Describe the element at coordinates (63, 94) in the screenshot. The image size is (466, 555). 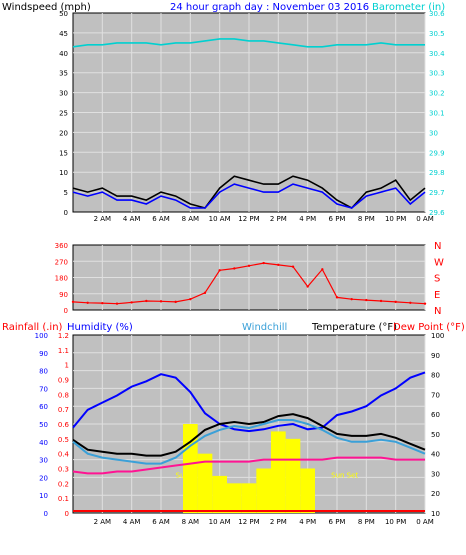
I see `windspeed-tick-label: 30` at that location.